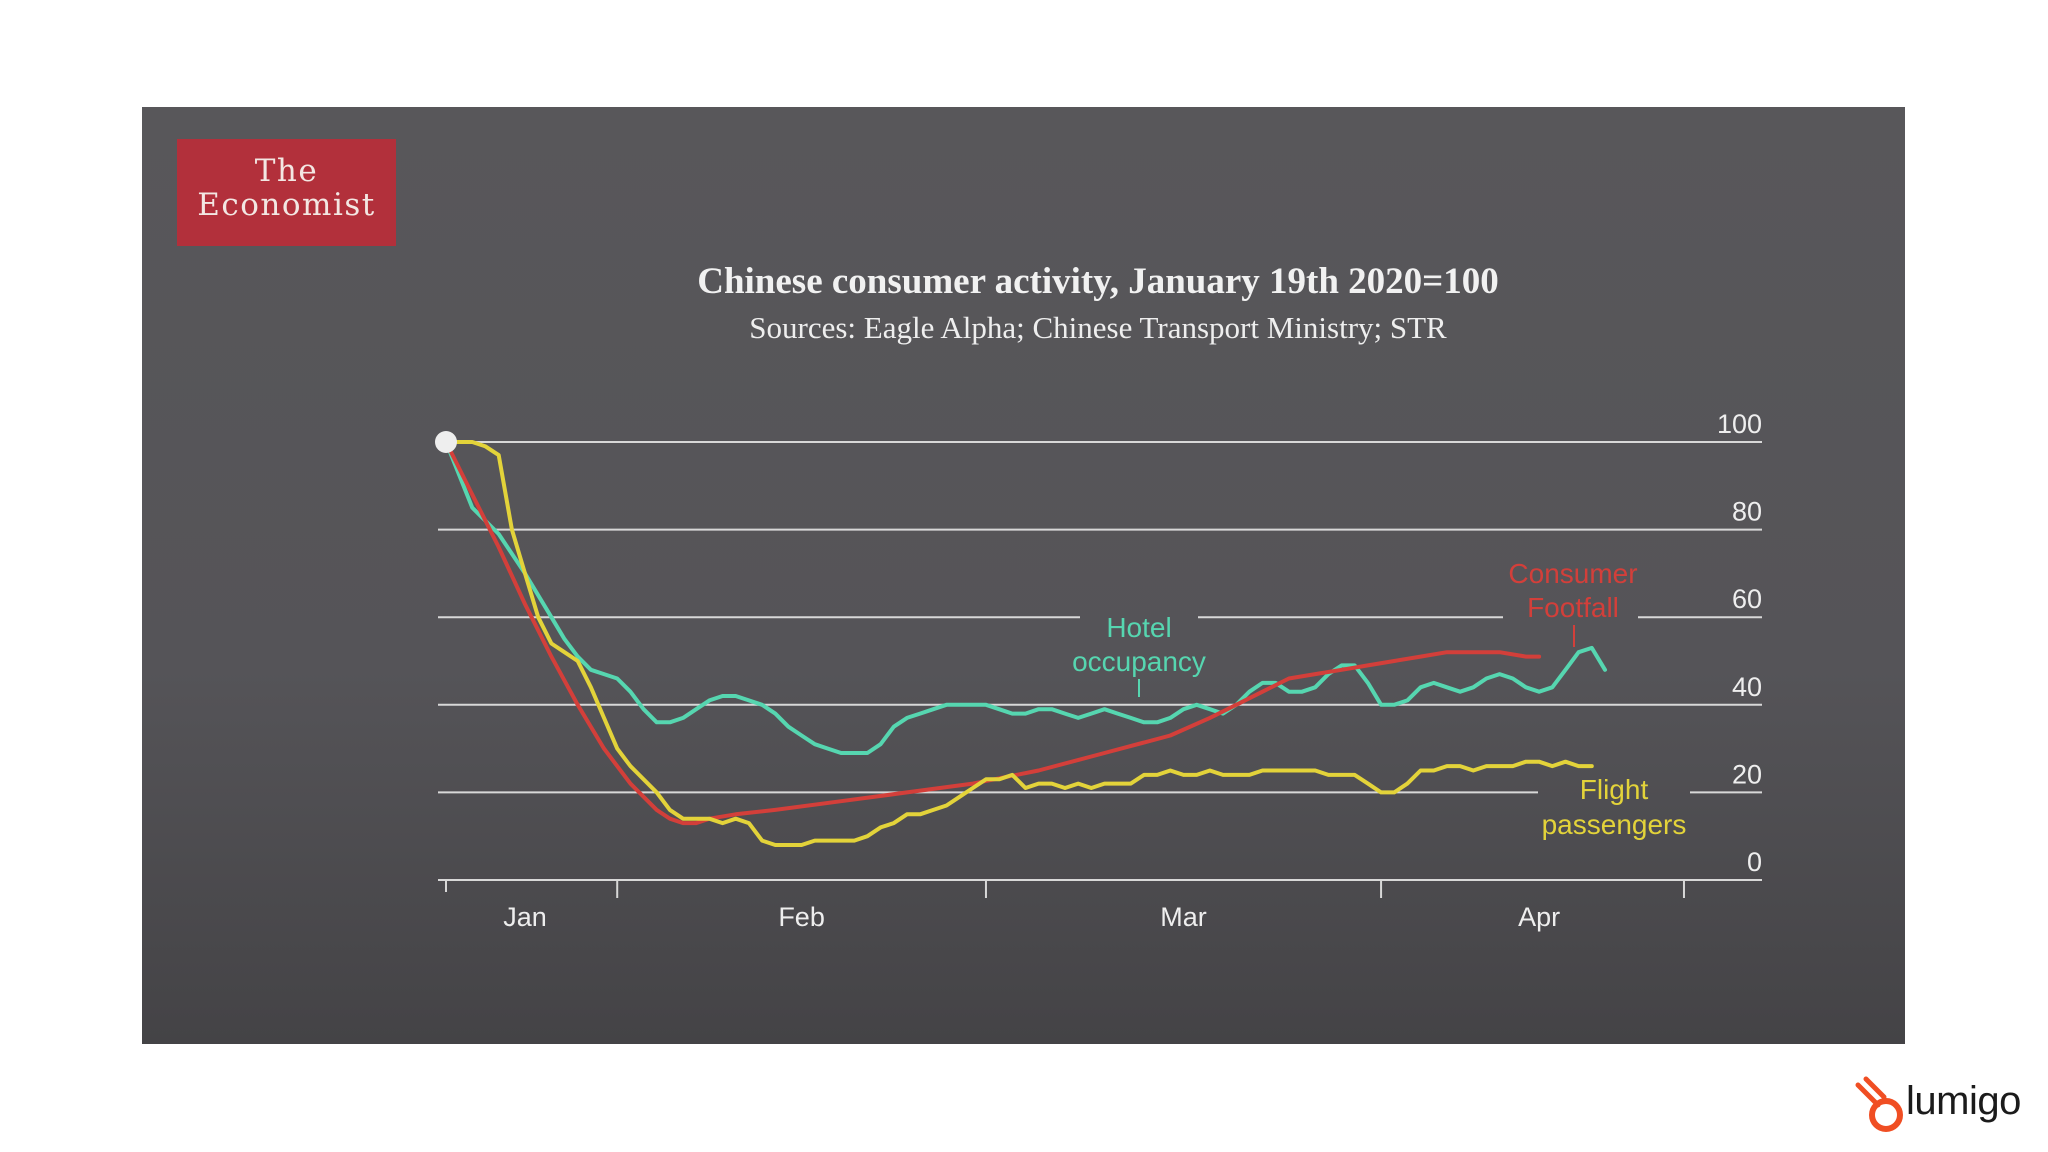  I want to click on economist-logo: The Economist, so click(286, 192).